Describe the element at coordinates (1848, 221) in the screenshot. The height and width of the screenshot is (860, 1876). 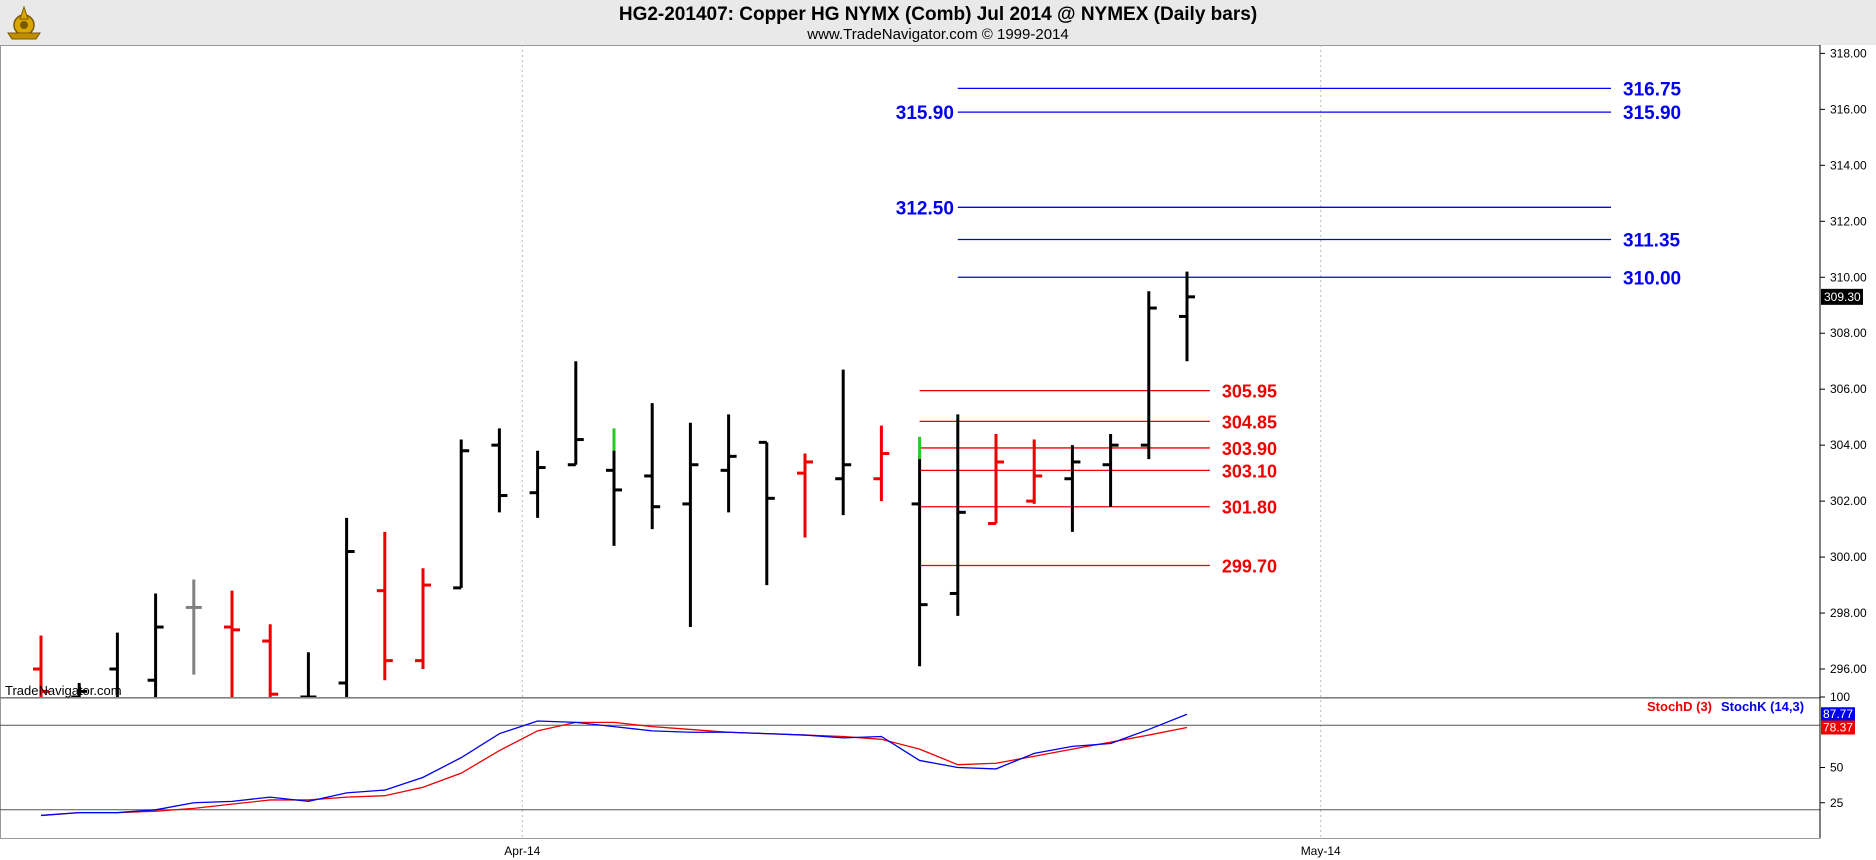
I see `price-tick-label: 312.00` at that location.